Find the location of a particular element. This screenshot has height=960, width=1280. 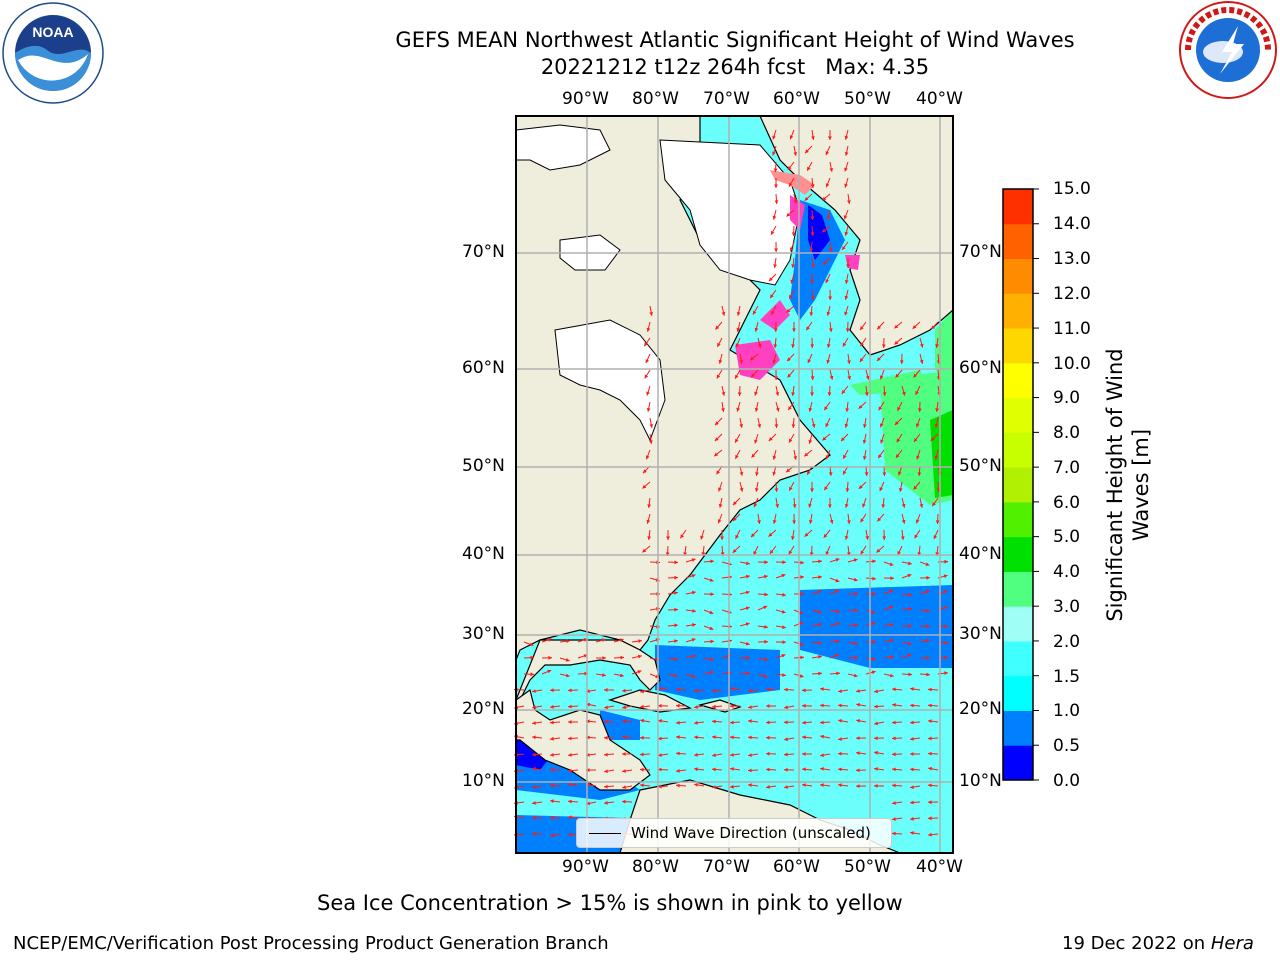

colorbar is located at coordinates (1020, 484).